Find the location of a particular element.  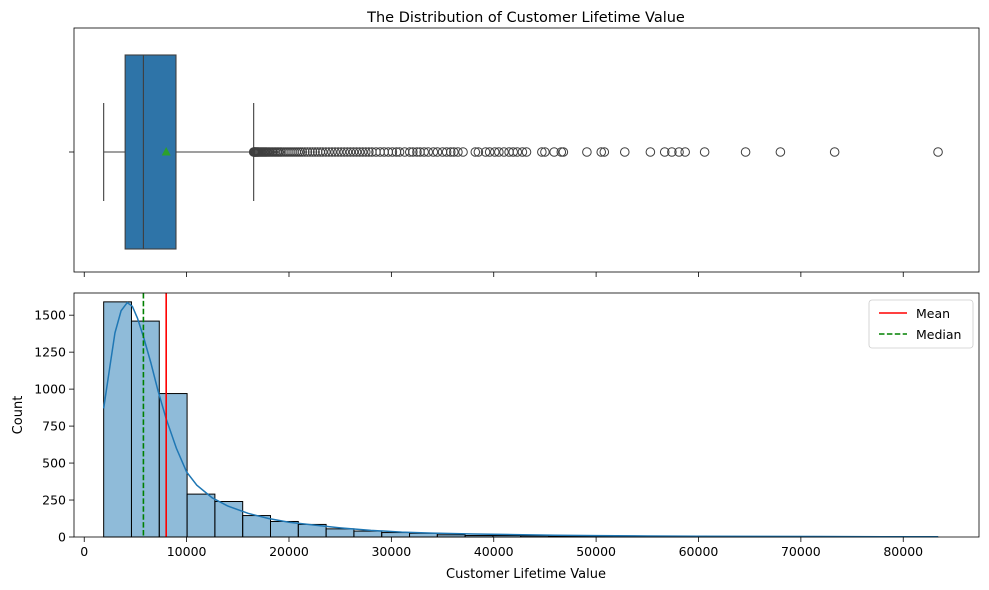

x-tick-label: 0 is located at coordinates (84, 551).